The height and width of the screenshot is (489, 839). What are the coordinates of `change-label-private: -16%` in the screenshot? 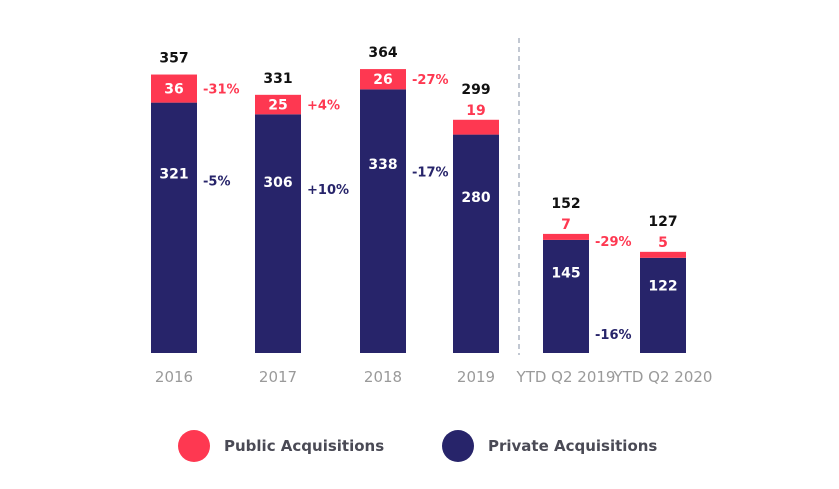 It's located at (613, 335).